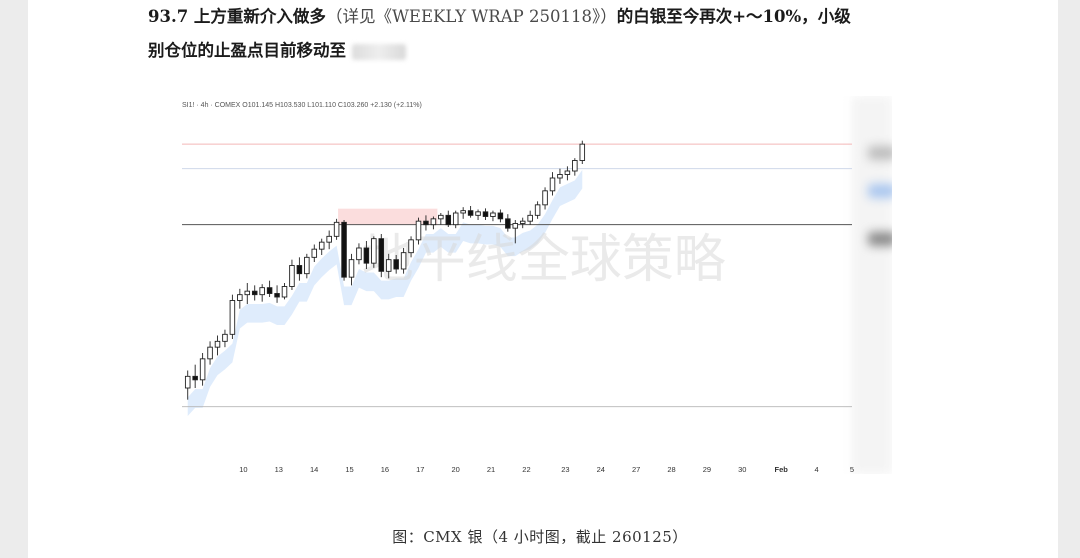  Describe the element at coordinates (247, 50) in the screenshot. I see `line2-text: 别仓位的止盈点目前移动至` at that location.